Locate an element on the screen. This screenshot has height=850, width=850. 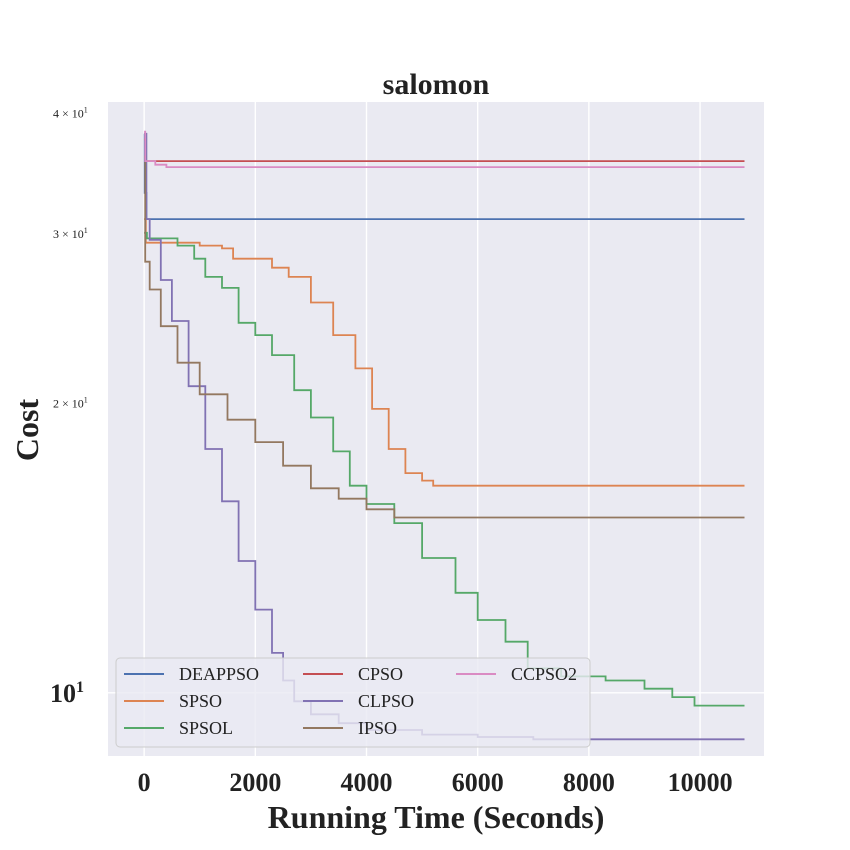
x-axis-label: Running Time (Seconds) is located at coordinates (436, 817).